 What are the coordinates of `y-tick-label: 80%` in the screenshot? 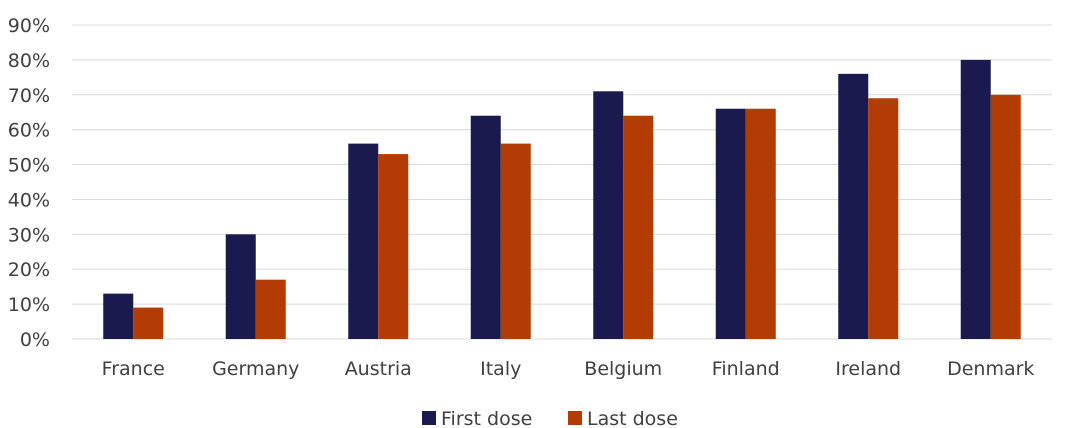 It's located at (29, 61).